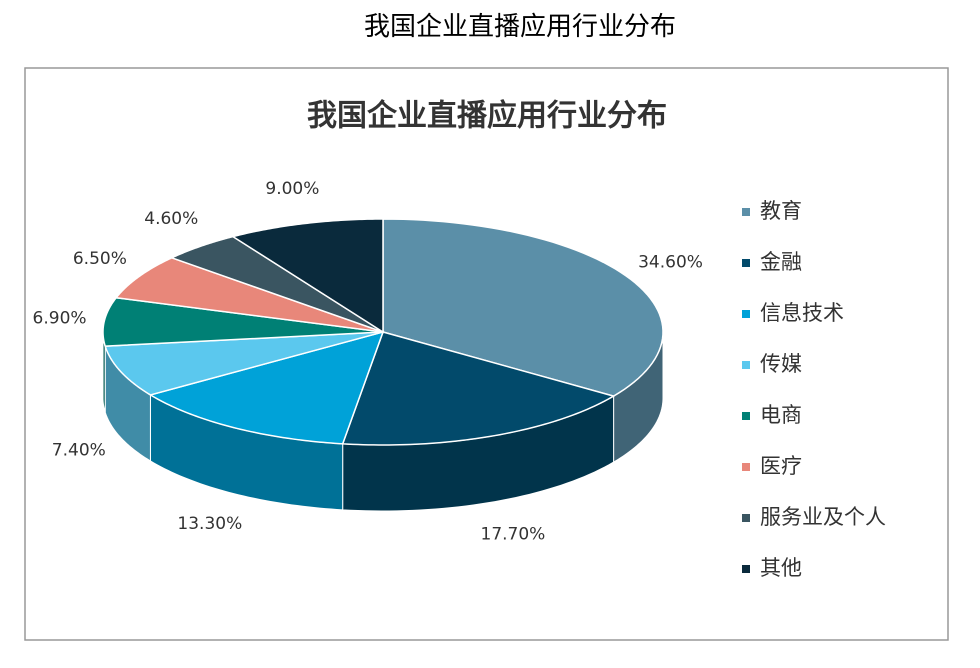  What do you see at coordinates (292, 189) in the screenshot?
I see `data-label: 9.00%` at bounding box center [292, 189].